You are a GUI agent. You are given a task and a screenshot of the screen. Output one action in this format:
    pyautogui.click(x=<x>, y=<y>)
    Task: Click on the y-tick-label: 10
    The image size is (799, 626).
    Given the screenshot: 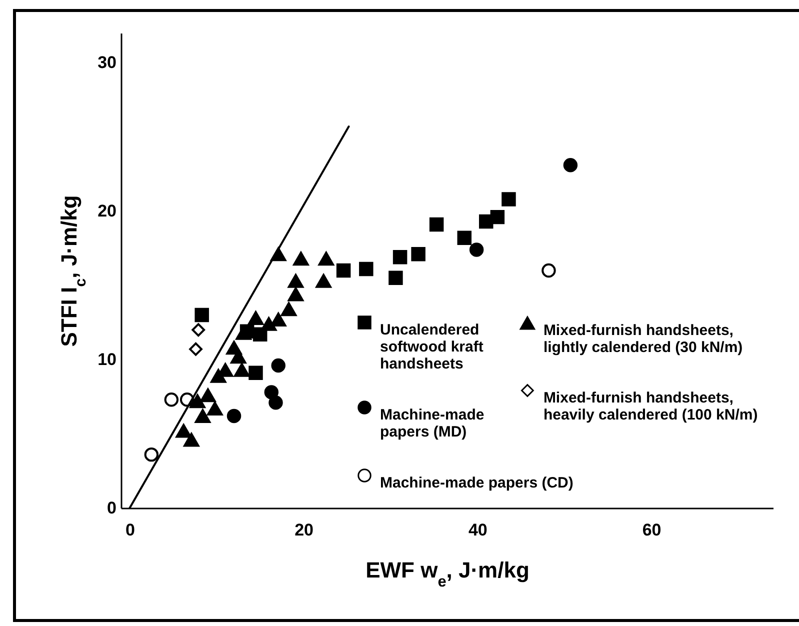 What is the action you would take?
    pyautogui.click(x=107, y=360)
    